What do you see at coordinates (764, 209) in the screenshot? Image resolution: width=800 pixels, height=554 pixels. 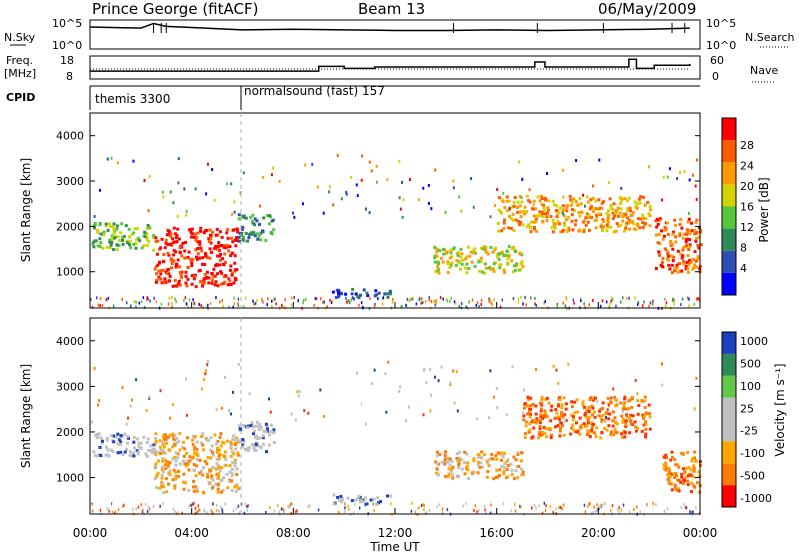 I see `power-colorbar-label: Power [dB]` at bounding box center [764, 209].